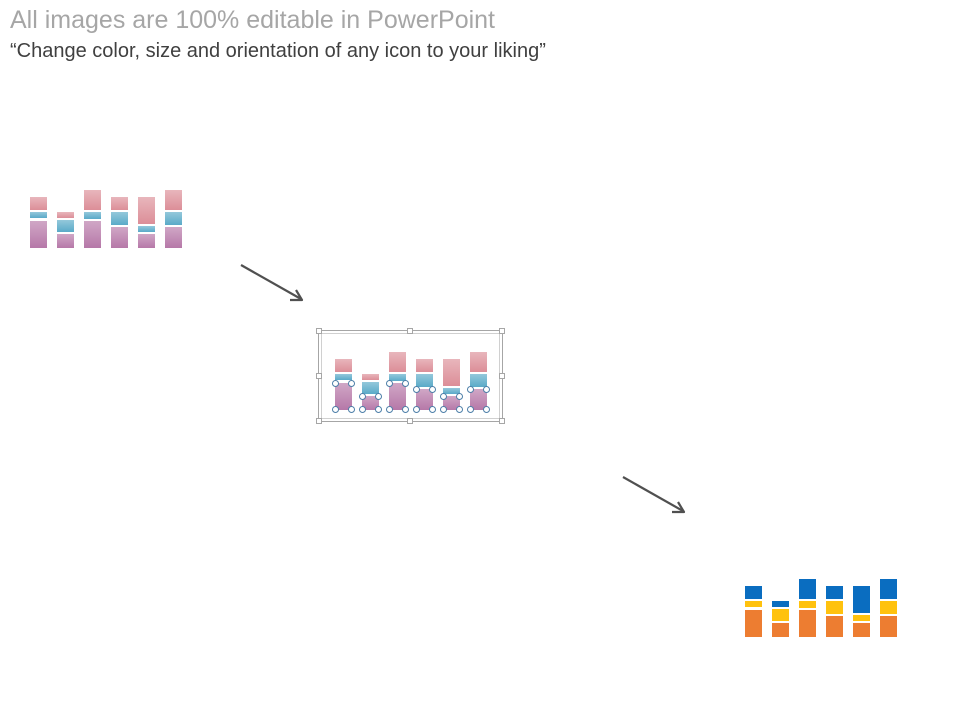  I want to click on resize-handle-top, so click(410, 331).